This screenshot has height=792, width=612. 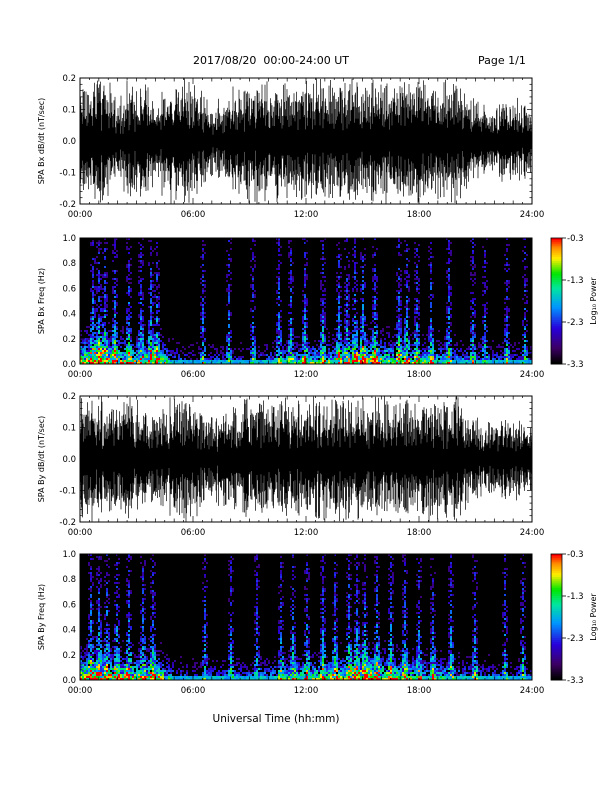 I want to click on page-title: 2017/08/20 00:00-24:00 UT, so click(x=271, y=60).